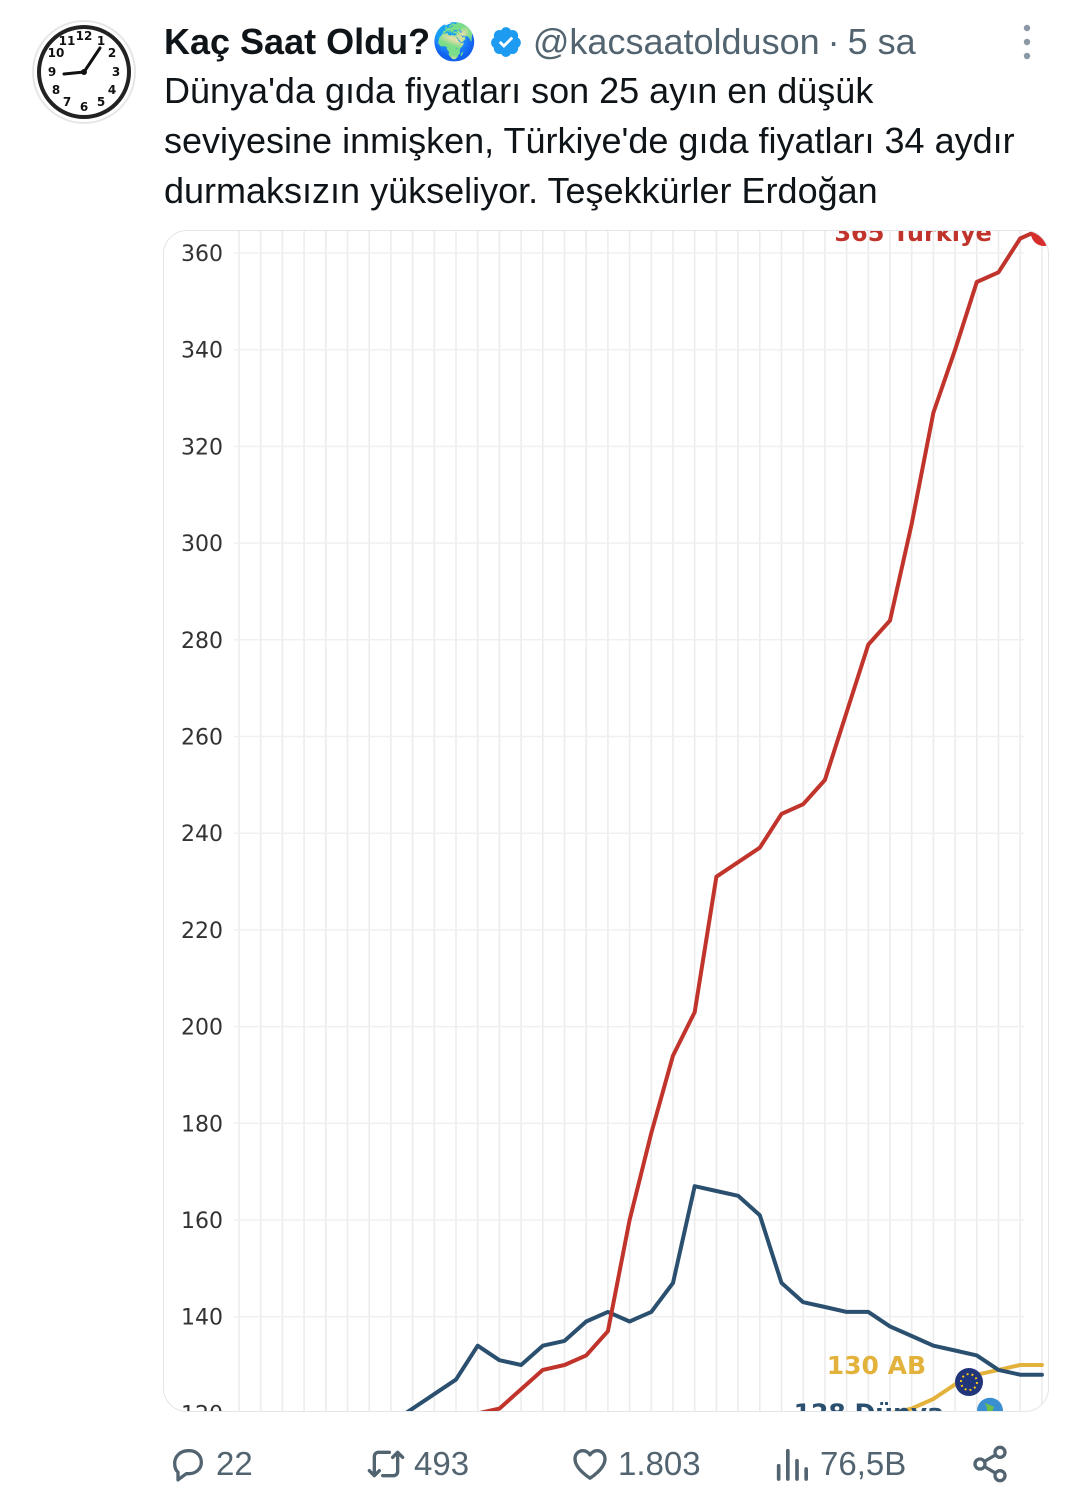 The image size is (1080, 1505). What do you see at coordinates (202, 1124) in the screenshot?
I see `y-tick-label: 180` at bounding box center [202, 1124].